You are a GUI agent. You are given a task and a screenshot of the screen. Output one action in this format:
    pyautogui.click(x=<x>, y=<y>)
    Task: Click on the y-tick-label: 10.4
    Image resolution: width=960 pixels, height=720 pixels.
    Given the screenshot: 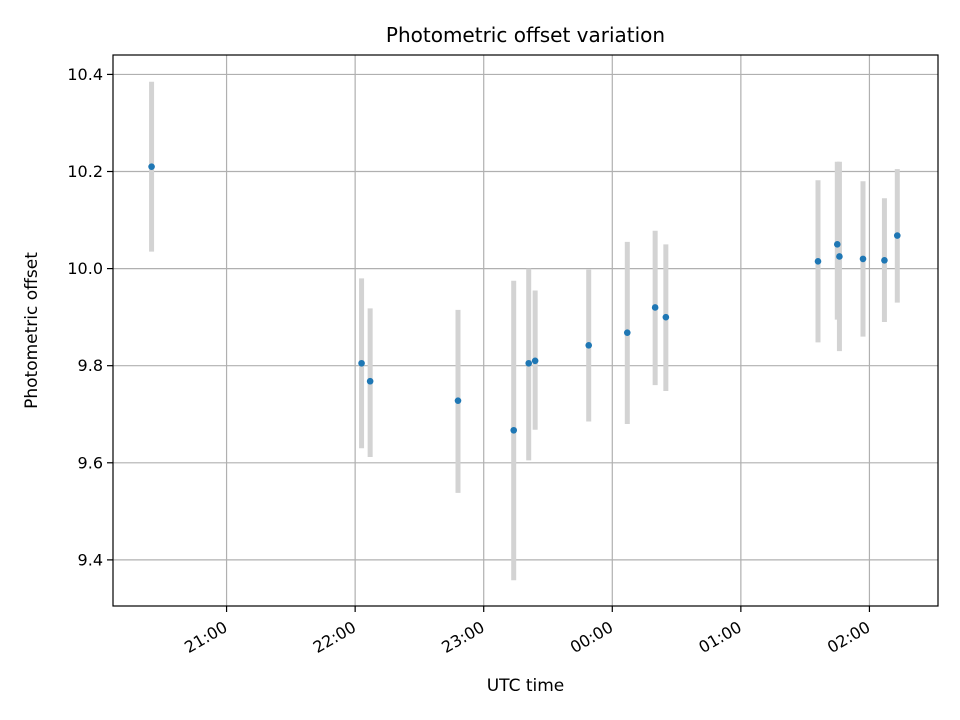 What is the action you would take?
    pyautogui.click(x=85, y=74)
    